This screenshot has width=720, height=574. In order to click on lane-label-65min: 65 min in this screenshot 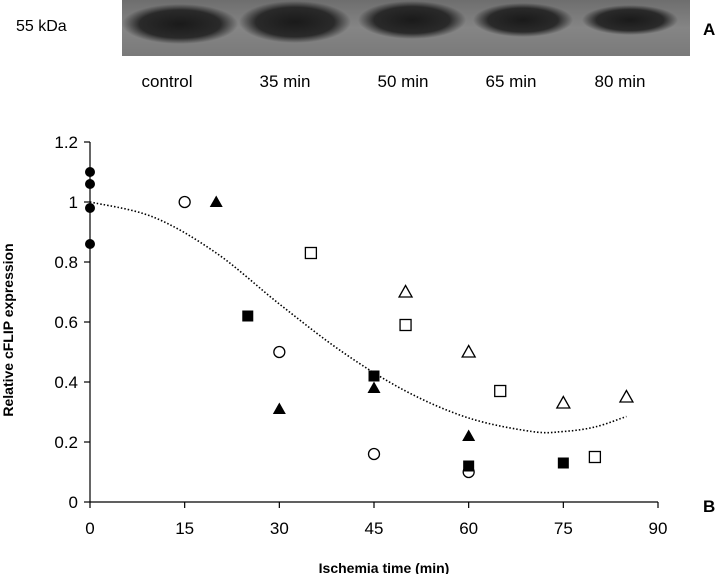, I will do `click(511, 81)`.